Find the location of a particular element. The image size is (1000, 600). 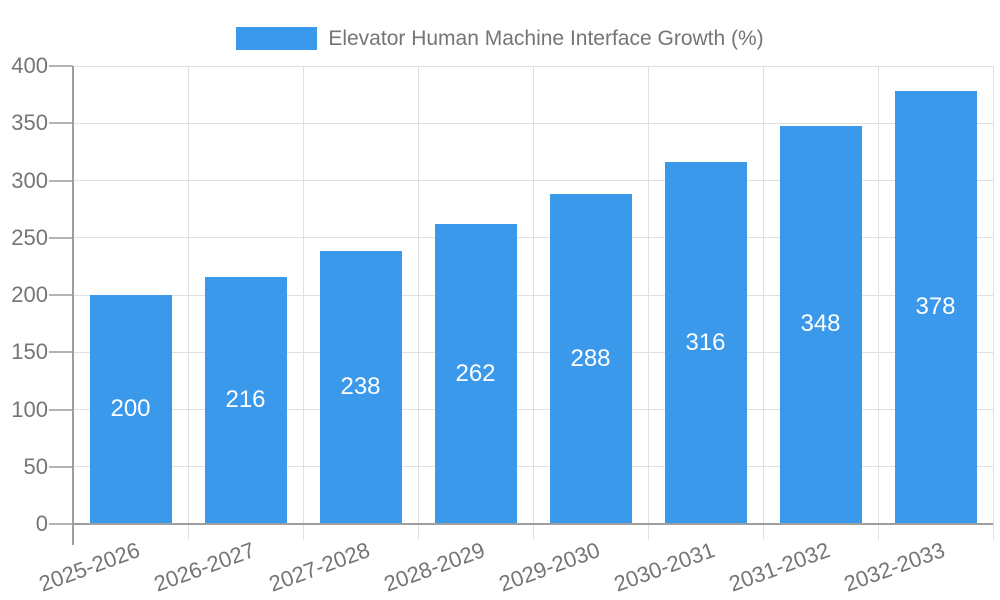

y-axis-tick-label: 350 is located at coordinates (29, 123).